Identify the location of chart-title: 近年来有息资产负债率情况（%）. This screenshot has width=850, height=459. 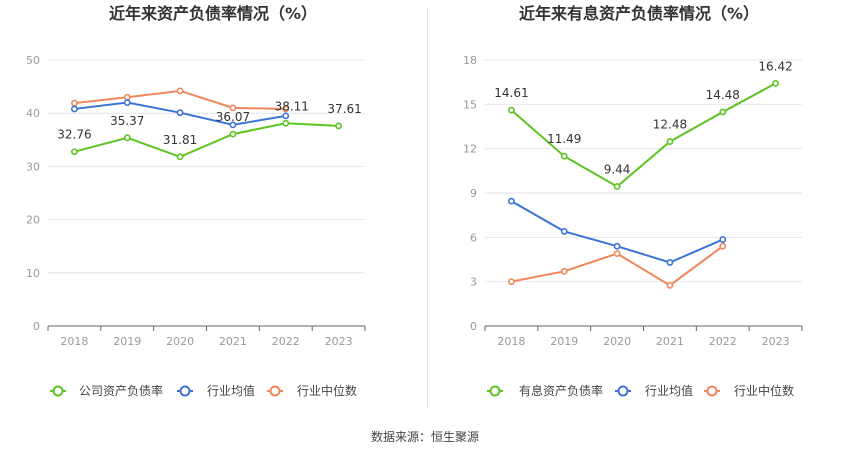
(639, 13).